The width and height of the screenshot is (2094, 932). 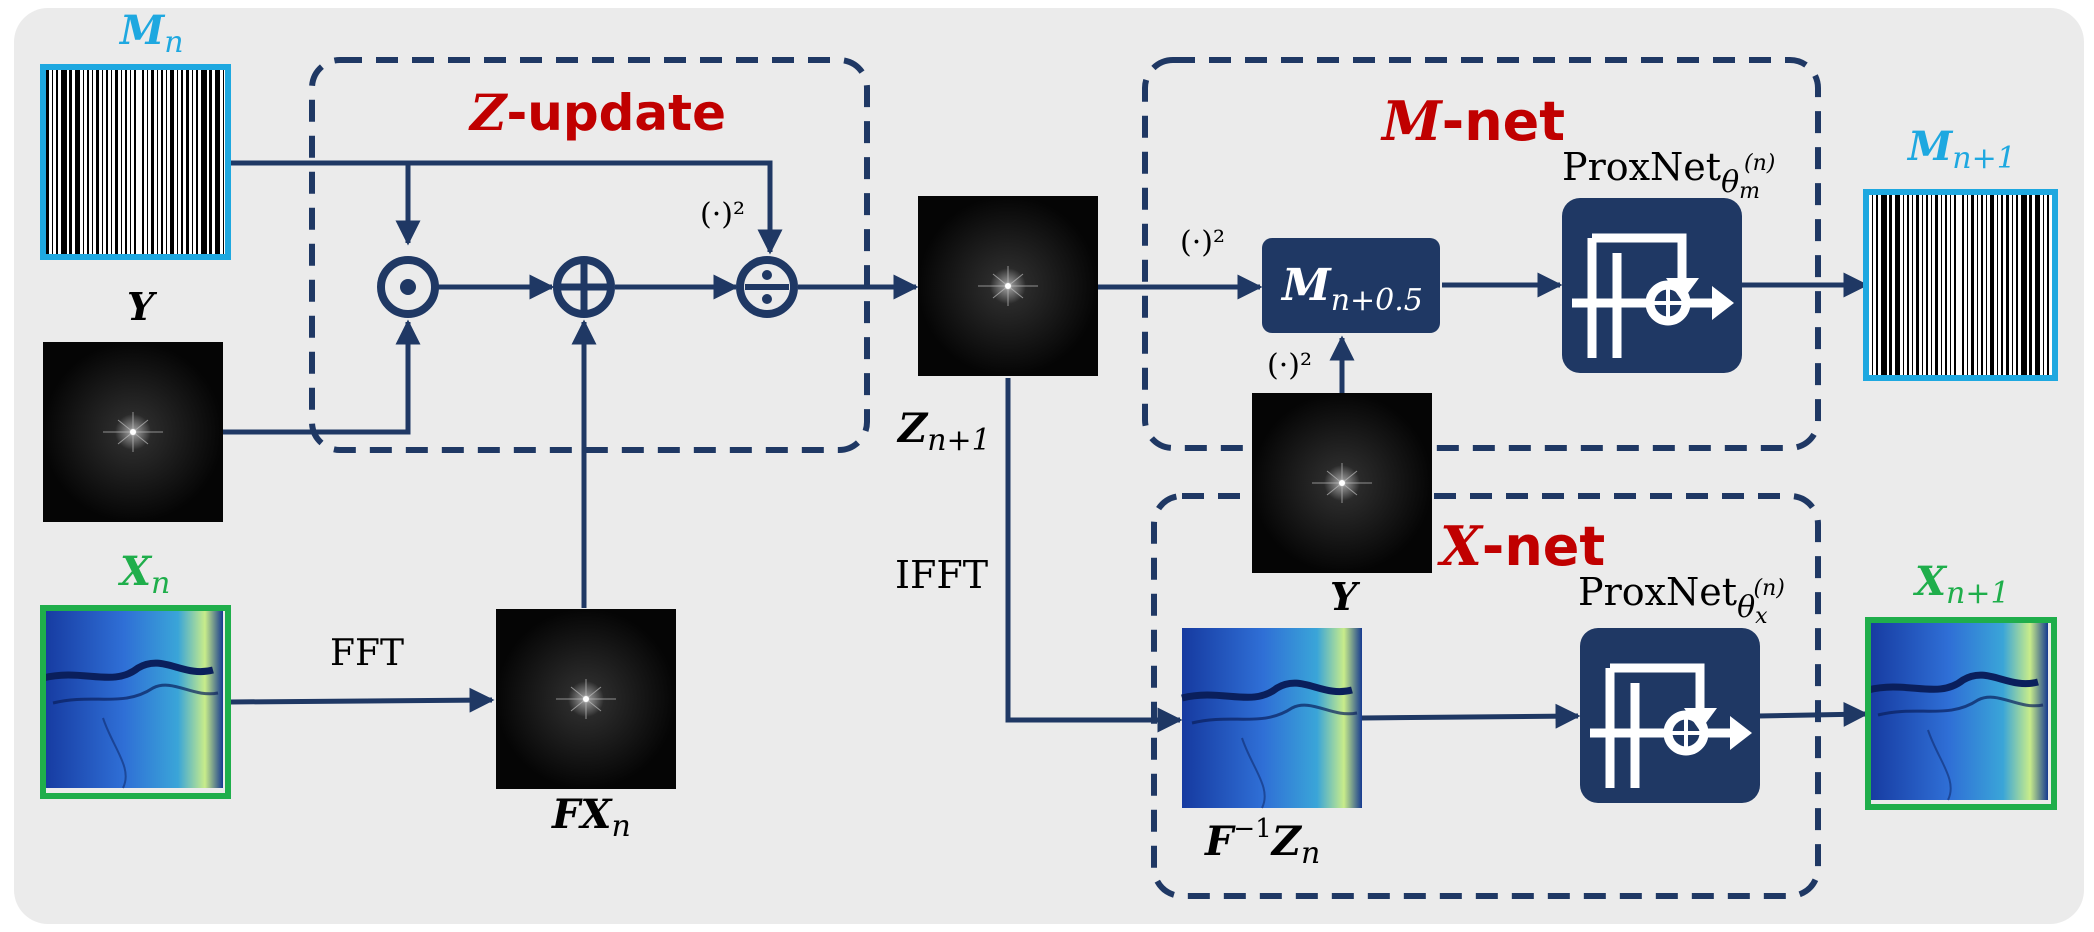 What do you see at coordinates (584, 287) in the screenshot?
I see `plus-operator-icon` at bounding box center [584, 287].